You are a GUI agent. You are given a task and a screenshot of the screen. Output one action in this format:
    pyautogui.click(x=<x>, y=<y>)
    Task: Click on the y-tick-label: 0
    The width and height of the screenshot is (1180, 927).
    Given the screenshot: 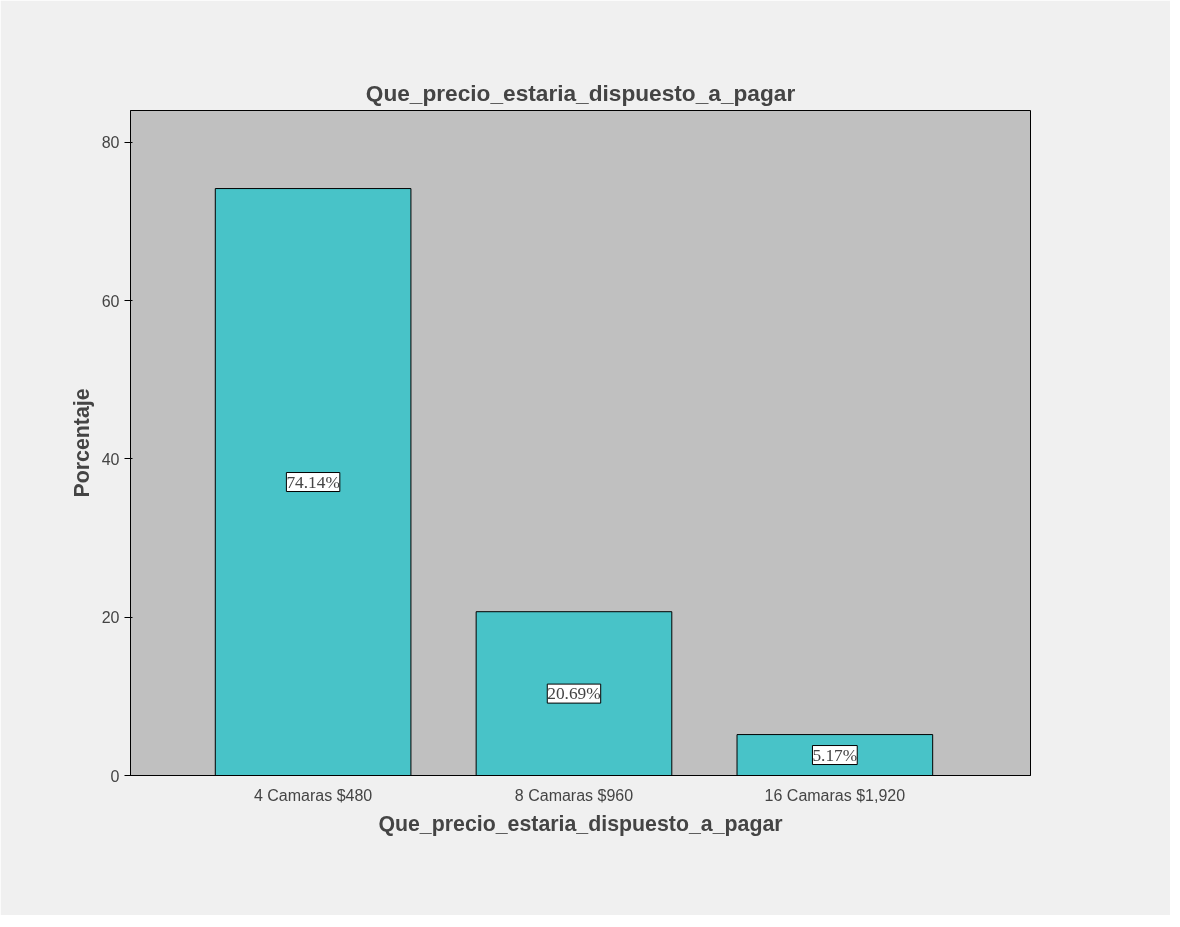 What is the action you would take?
    pyautogui.click(x=115, y=776)
    